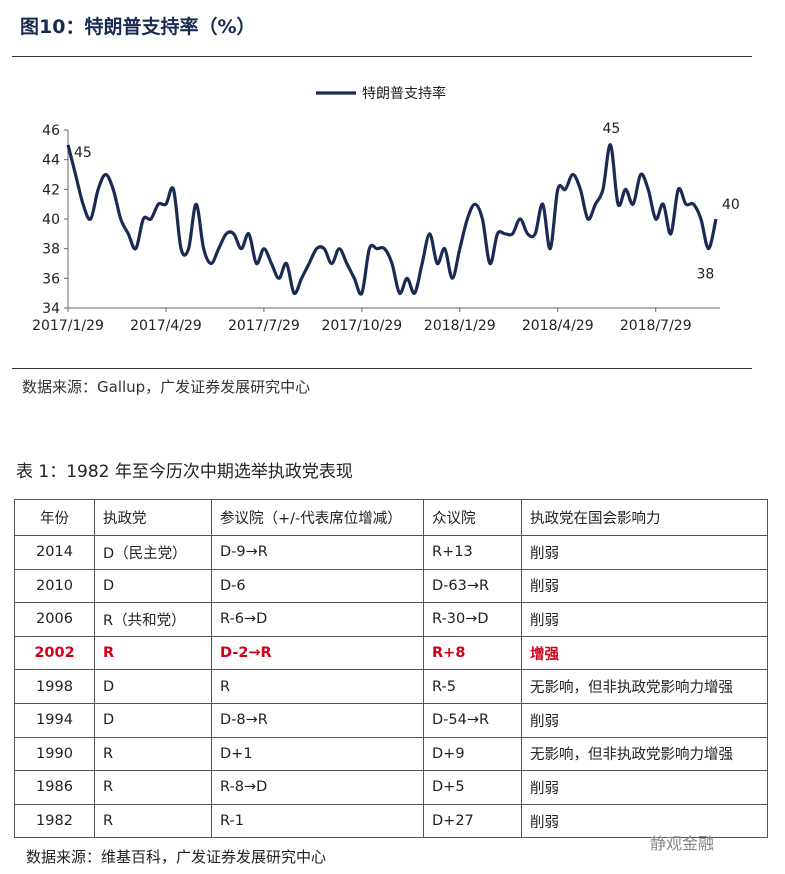 This screenshot has height=874, width=785. What do you see at coordinates (644, 653) in the screenshot?
I see `cell-influence: 增强` at bounding box center [644, 653].